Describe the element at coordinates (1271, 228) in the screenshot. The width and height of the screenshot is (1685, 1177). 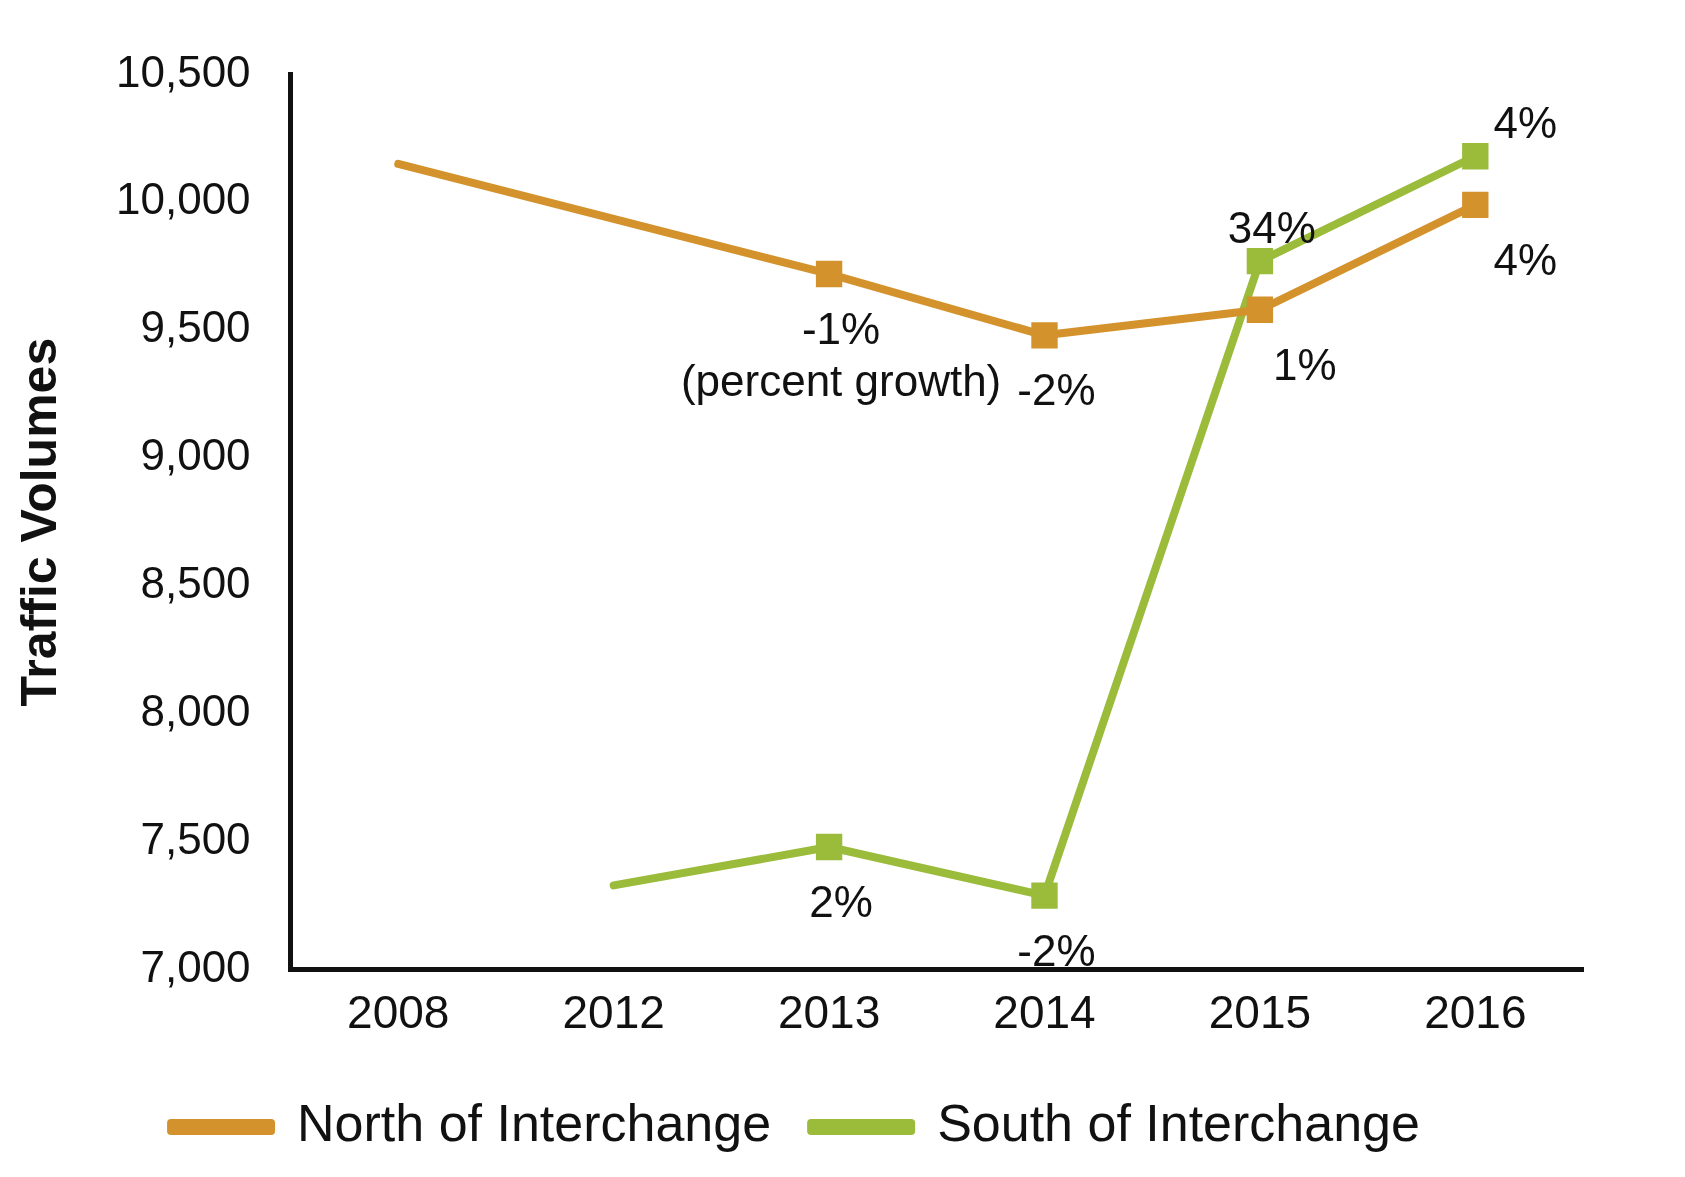
I see `annotation: 34%` at that location.